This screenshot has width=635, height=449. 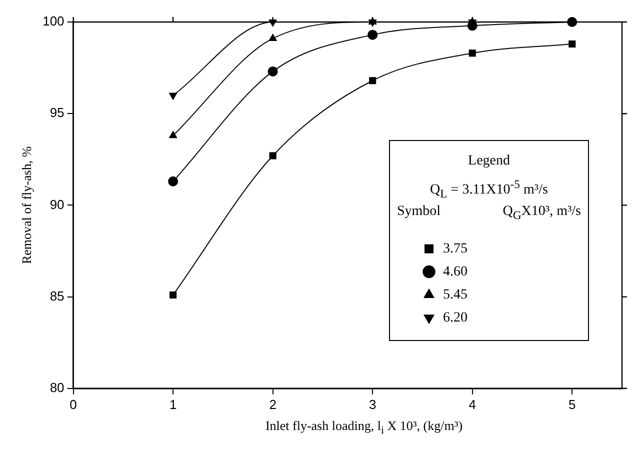 I want to click on x-tick-label: 4, so click(x=472, y=404).